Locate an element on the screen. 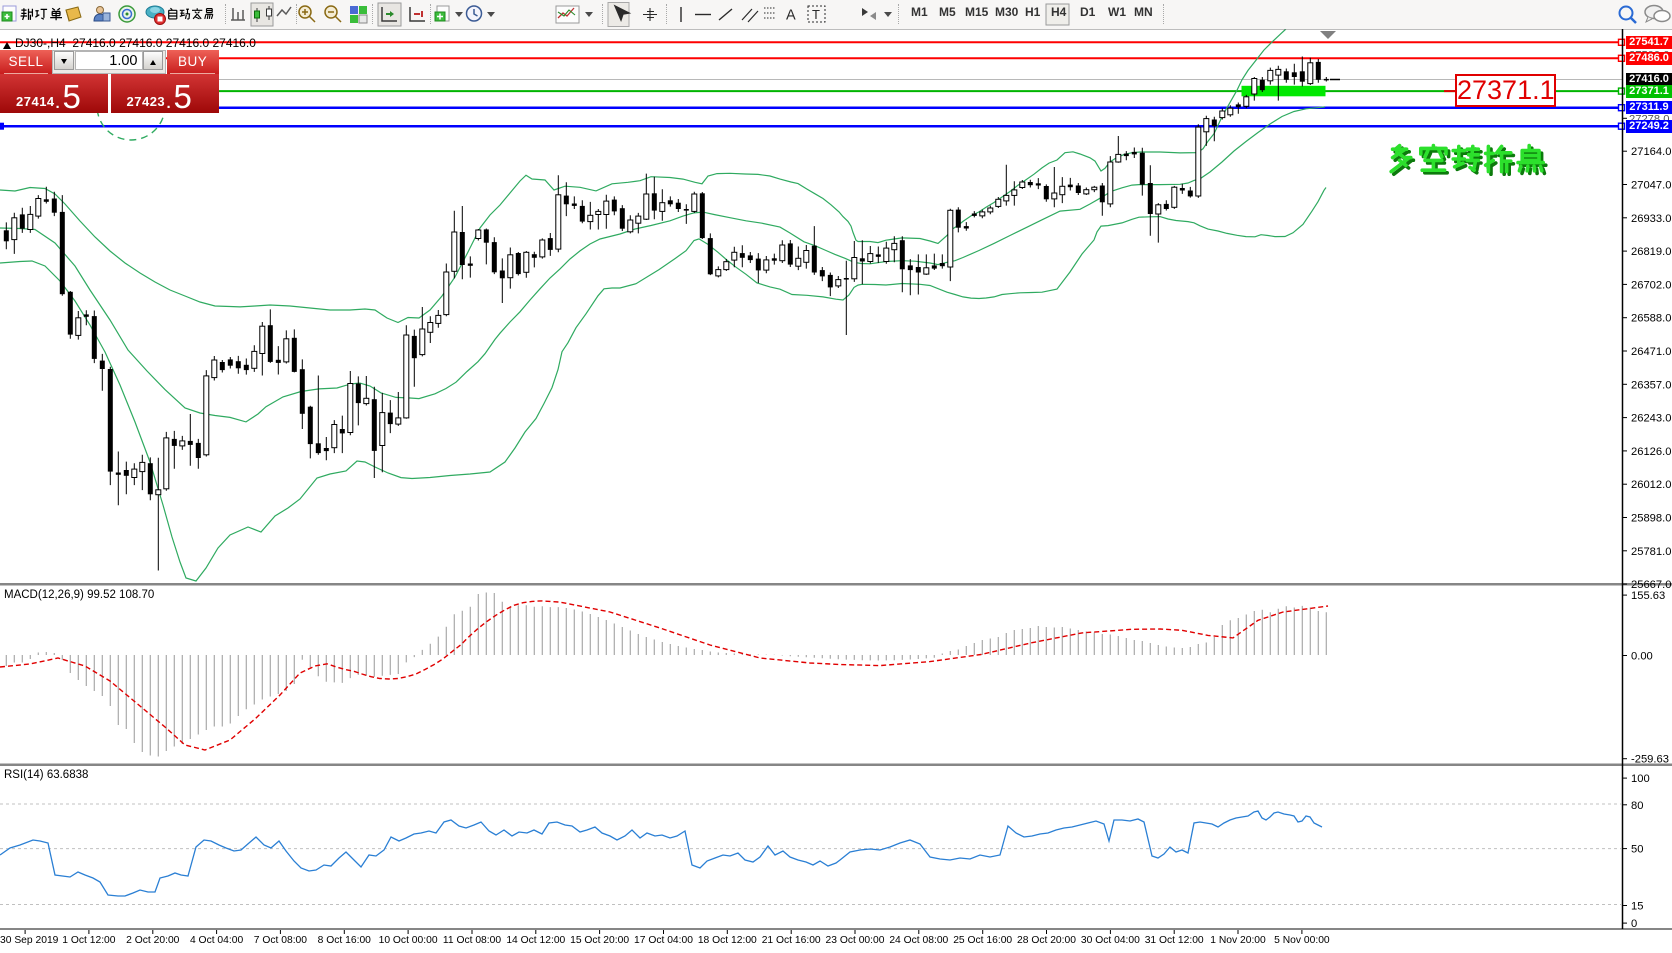  svg-text: 24 Oct 08:00 is located at coordinates (918, 940).